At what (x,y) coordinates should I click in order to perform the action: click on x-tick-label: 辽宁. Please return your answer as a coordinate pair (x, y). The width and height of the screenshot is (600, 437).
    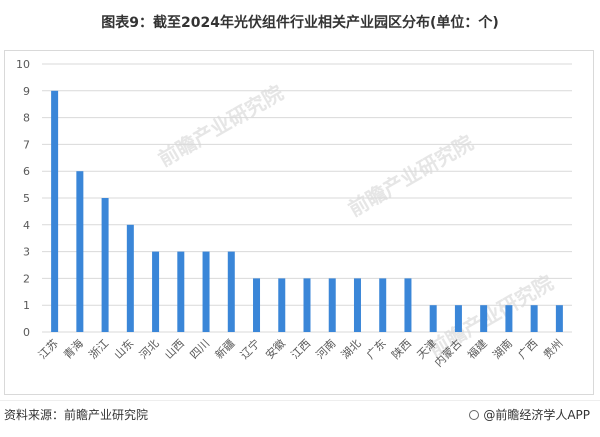
    Looking at the image, I should click on (249, 348).